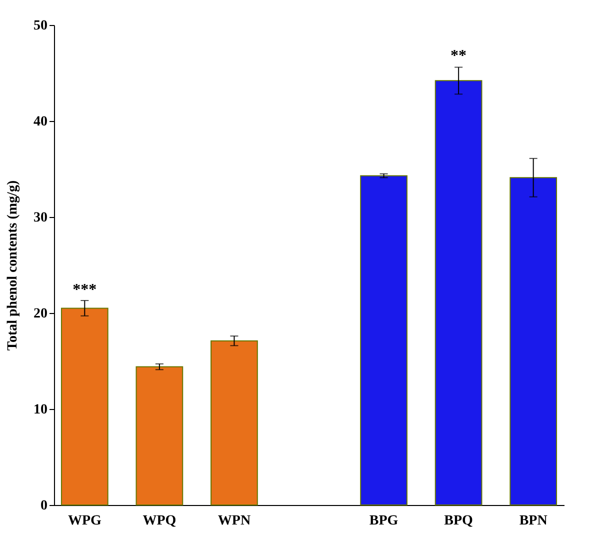 Image resolution: width=595 pixels, height=537 pixels. What do you see at coordinates (383, 521) in the screenshot?
I see `x-tick-label: BPG` at bounding box center [383, 521].